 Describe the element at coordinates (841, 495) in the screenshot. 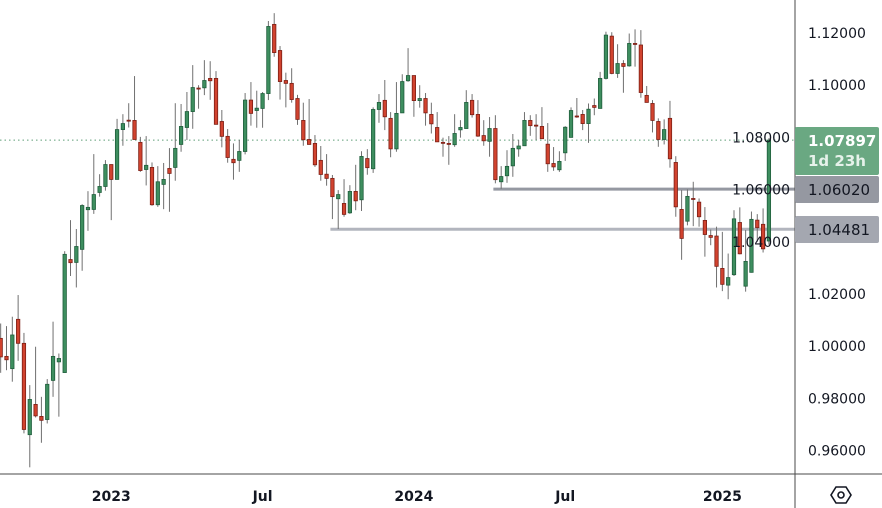

I see `hexagon-settings-icon` at that location.